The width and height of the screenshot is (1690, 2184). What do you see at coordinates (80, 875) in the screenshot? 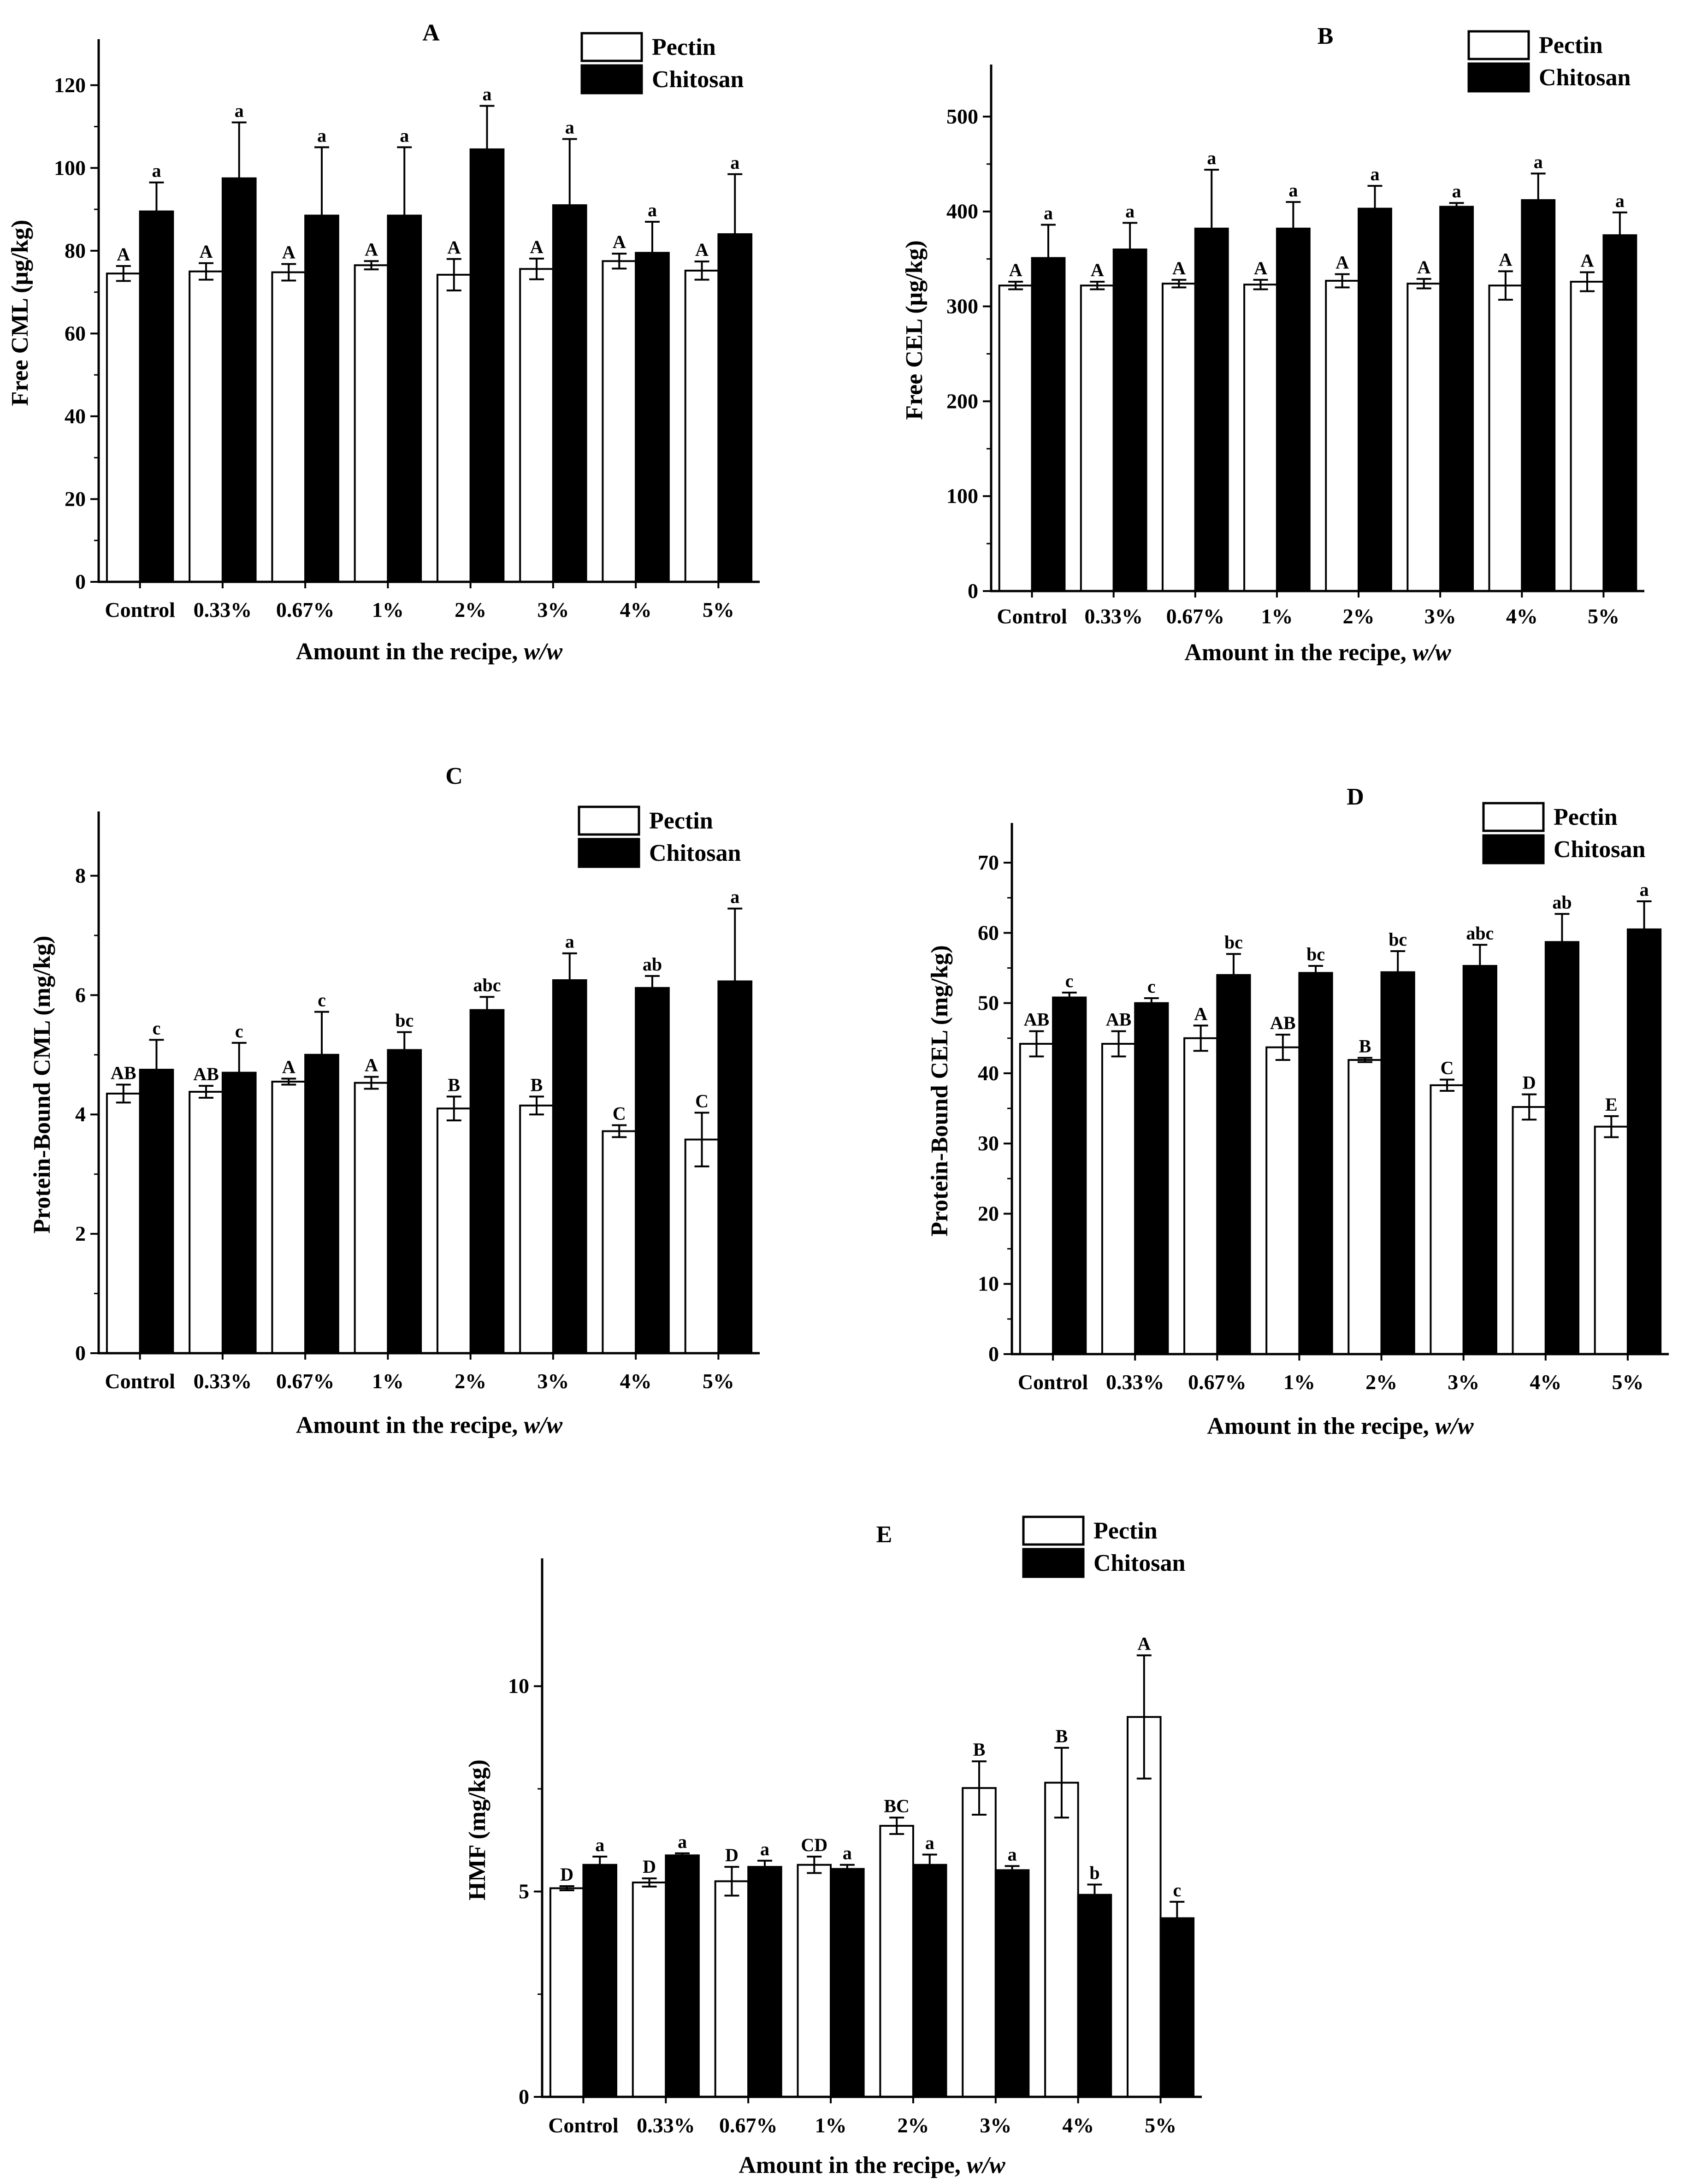
I see `y-tick-label: 8` at bounding box center [80, 875].